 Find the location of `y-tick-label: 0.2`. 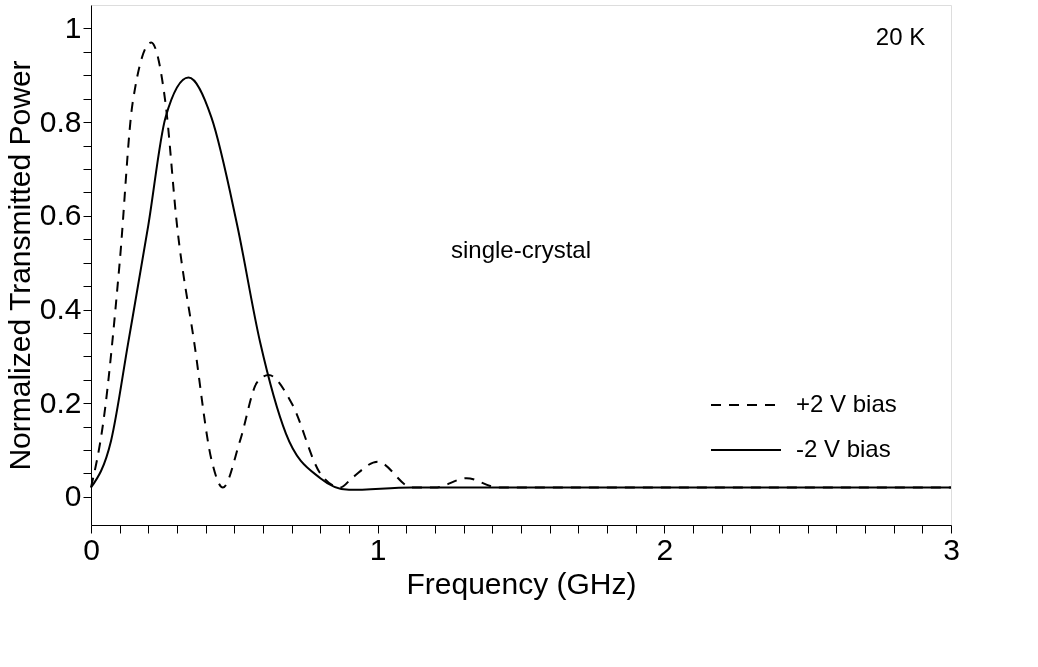

y-tick-label: 0.2 is located at coordinates (60, 402).